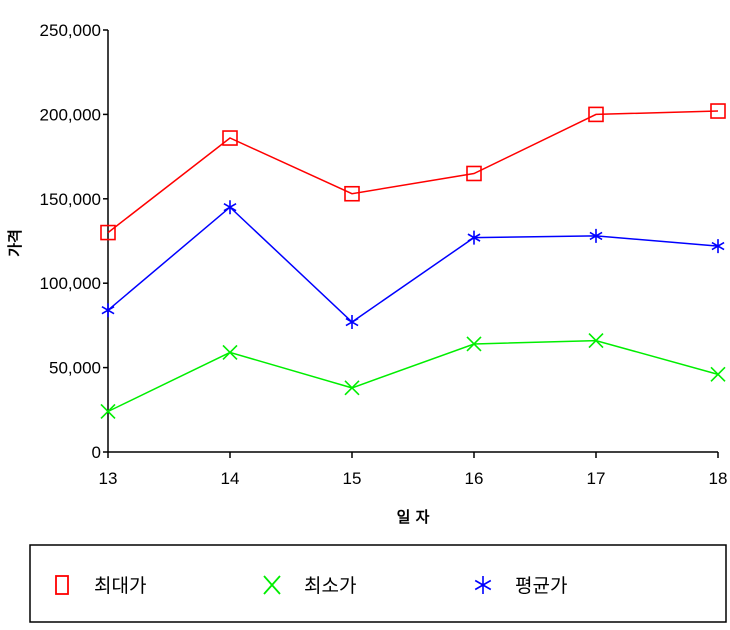  What do you see at coordinates (413, 517) in the screenshot?
I see `x-axis-title: 일 자` at bounding box center [413, 517].